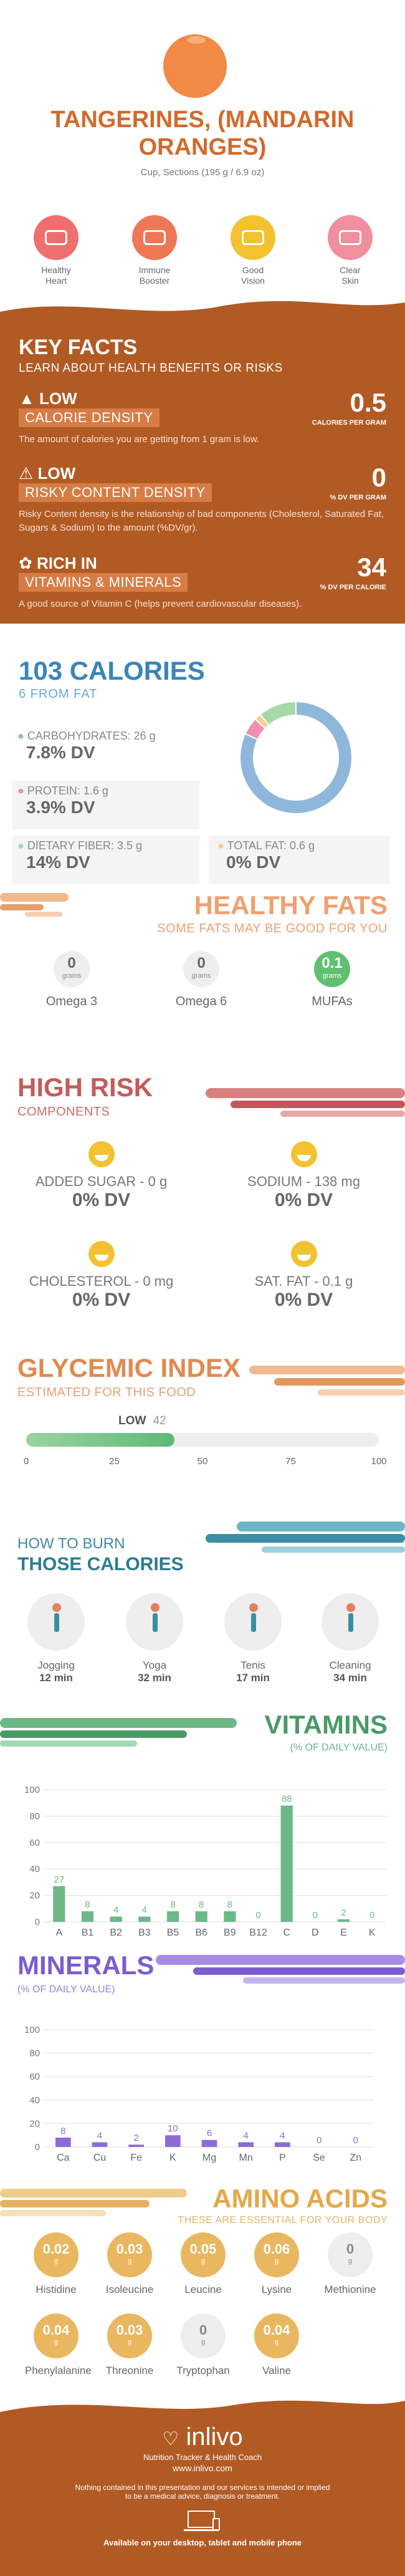 The width and height of the screenshot is (405, 2576). I want to click on key-facts-title: KEY FACTS, so click(78, 347).